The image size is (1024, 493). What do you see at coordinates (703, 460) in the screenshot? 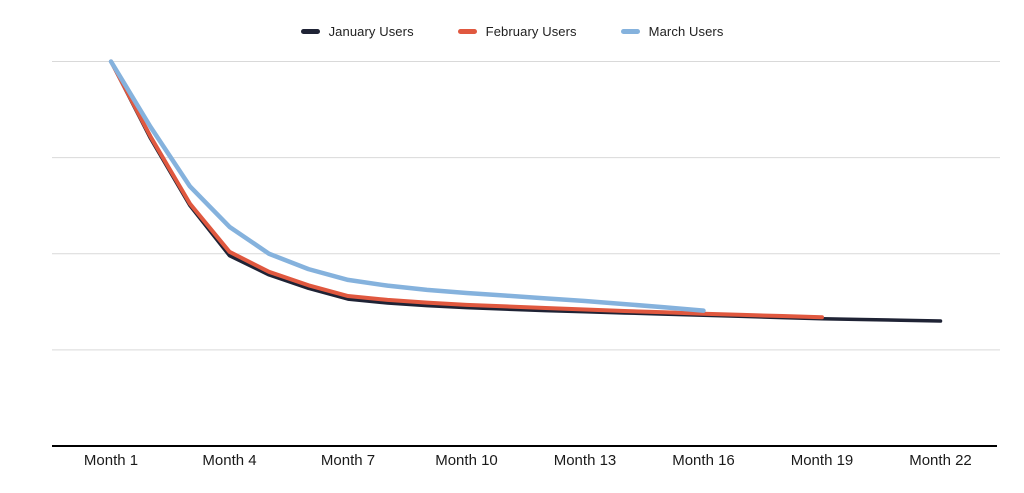
I see `x-tick-label-month-16: Month 16` at bounding box center [703, 460].